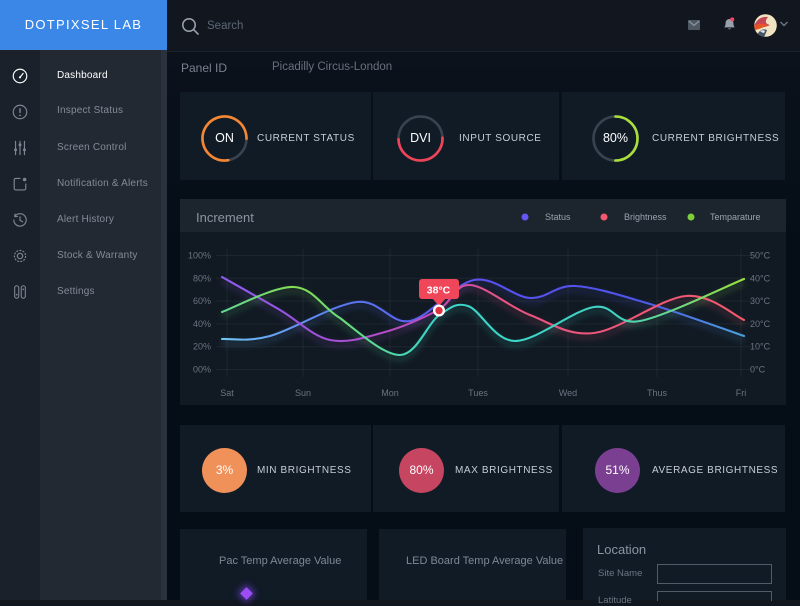  What do you see at coordinates (568, 393) in the screenshot?
I see `svg-text: Wed` at bounding box center [568, 393].